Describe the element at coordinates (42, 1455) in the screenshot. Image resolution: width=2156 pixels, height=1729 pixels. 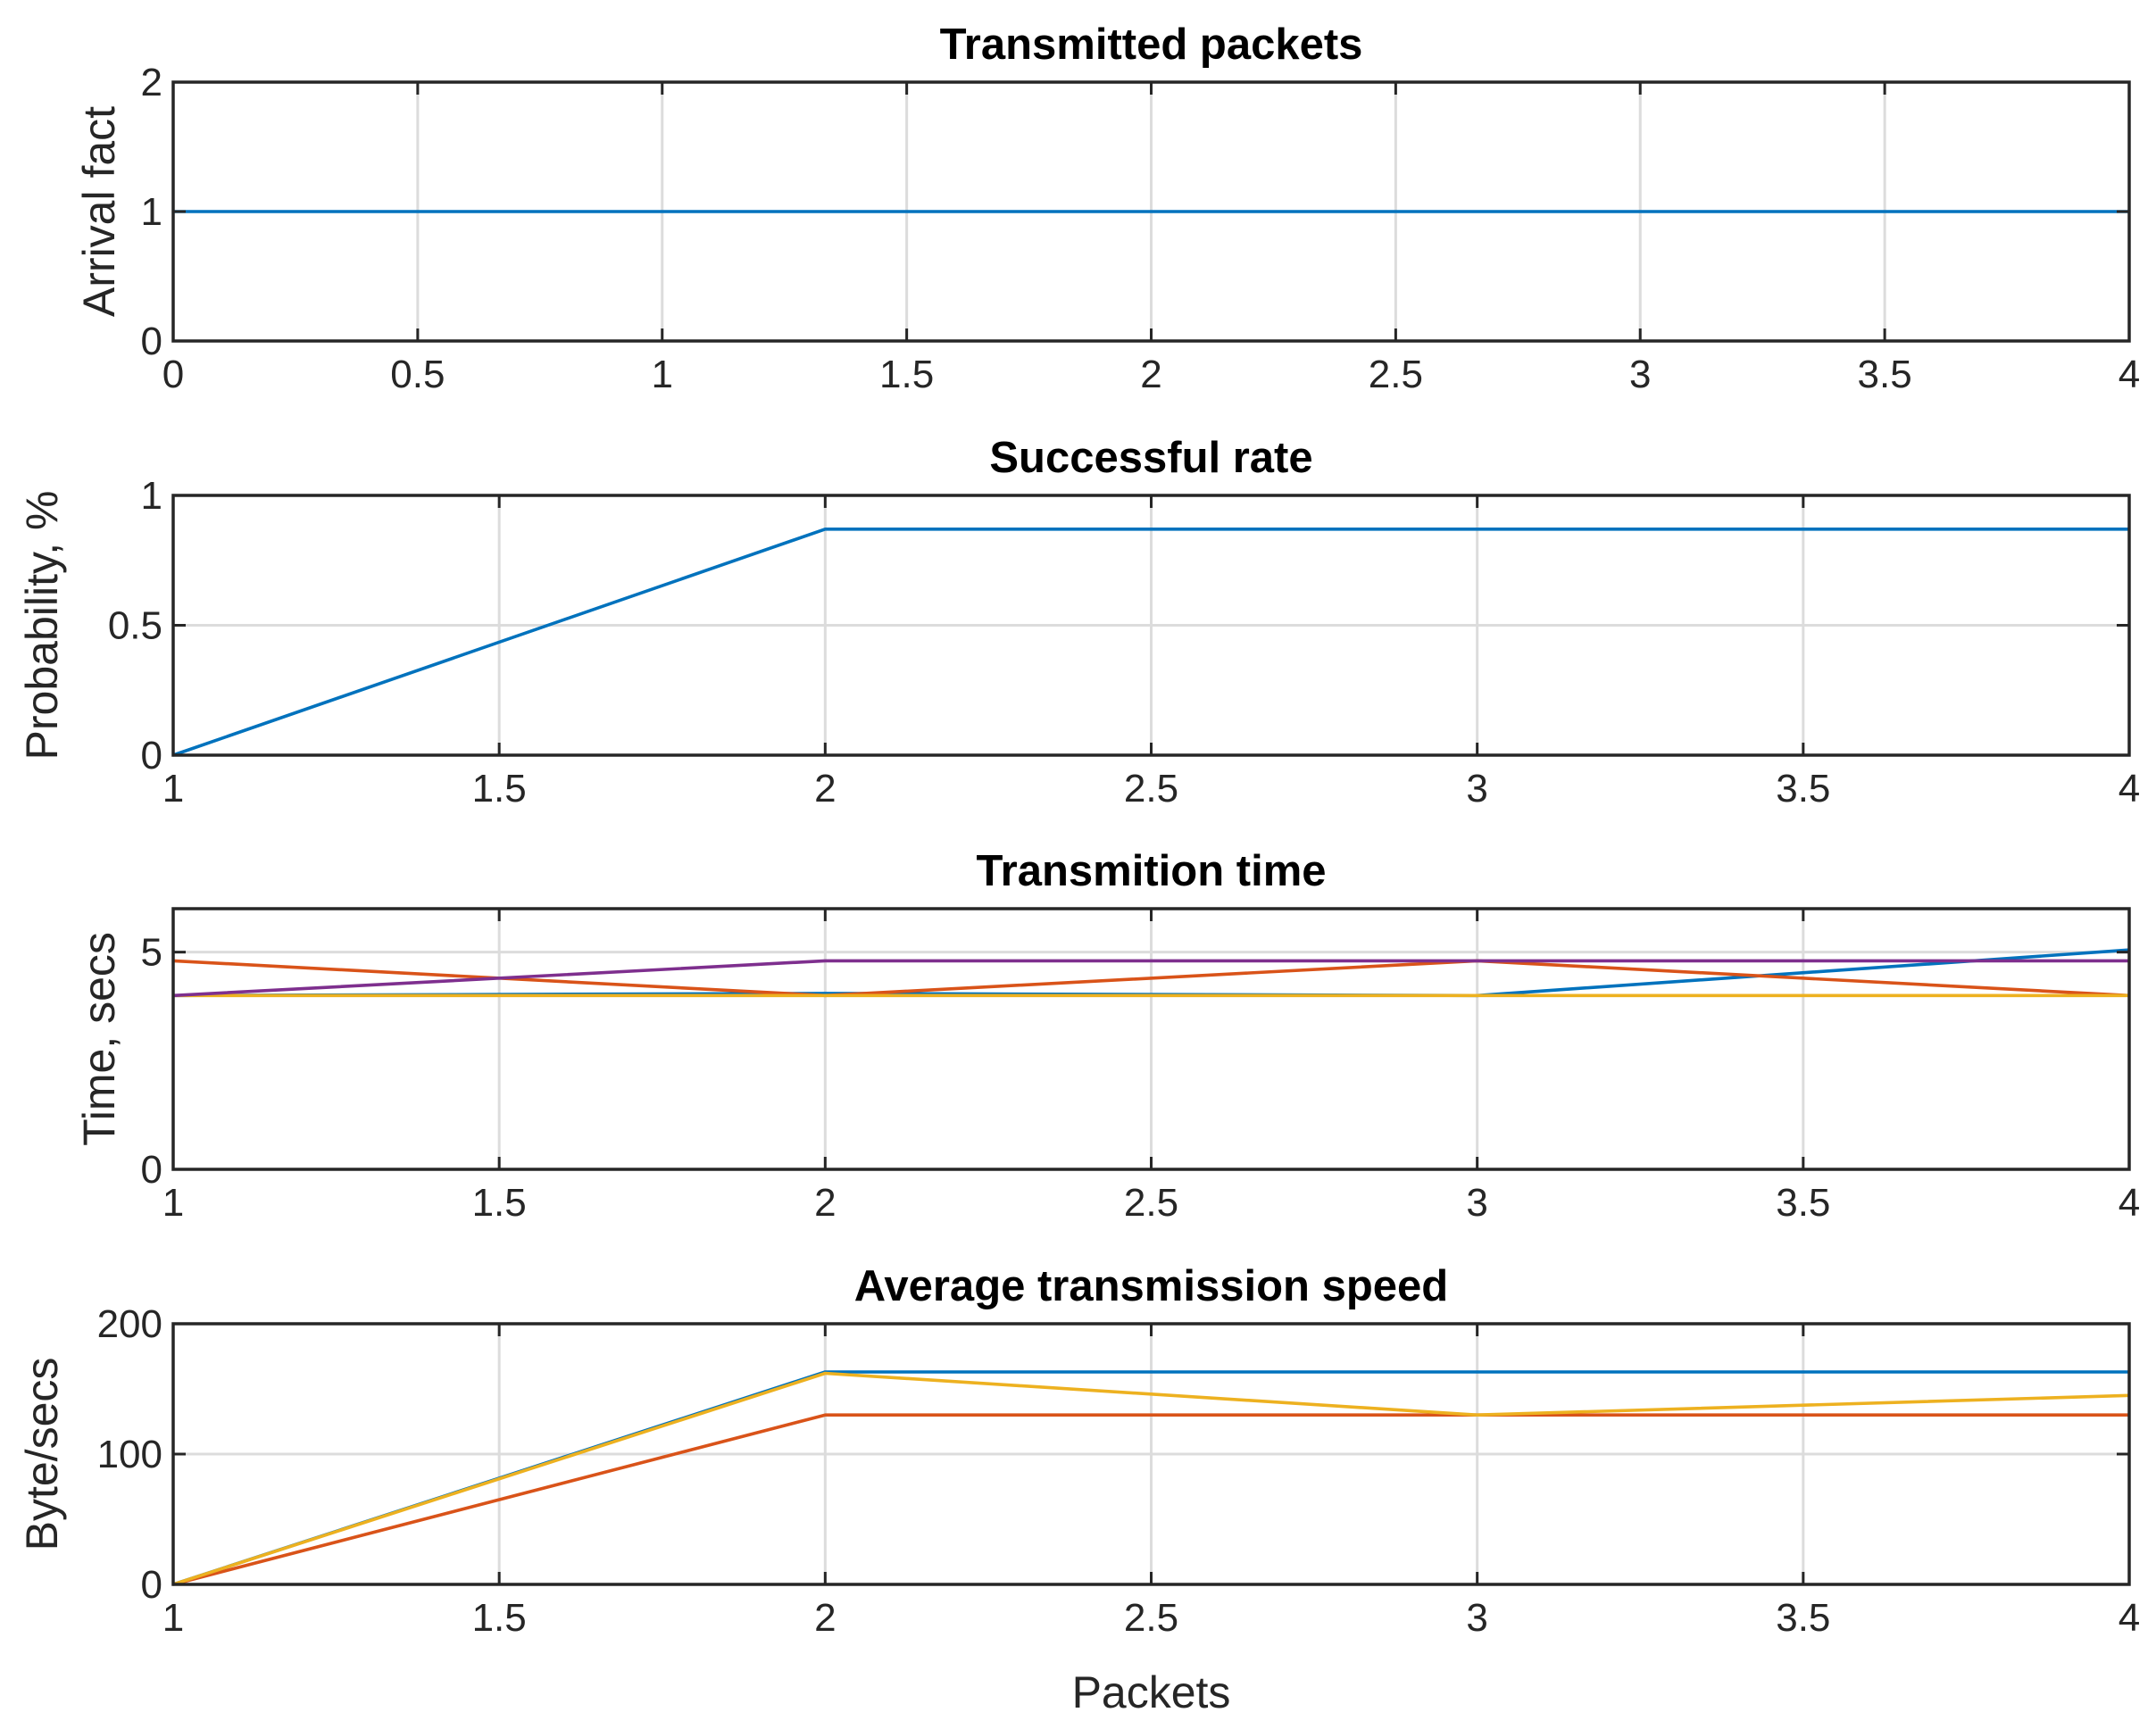
I see `y-axis-label: Byte/secs` at that location.